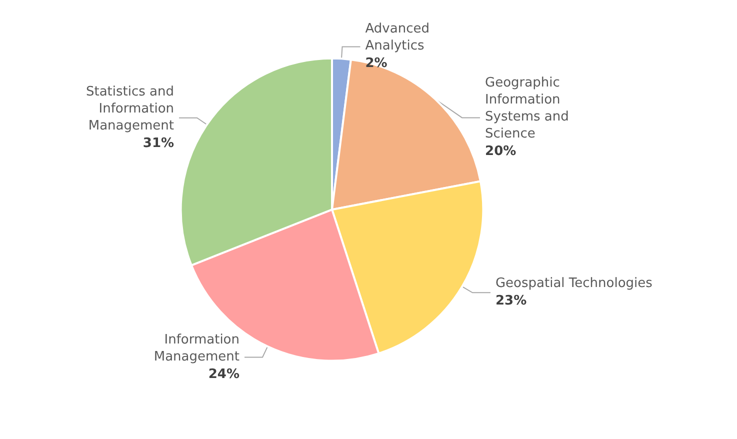  Describe the element at coordinates (574, 284) in the screenshot. I see `slice-label: Geospatial Technologies` at that location.